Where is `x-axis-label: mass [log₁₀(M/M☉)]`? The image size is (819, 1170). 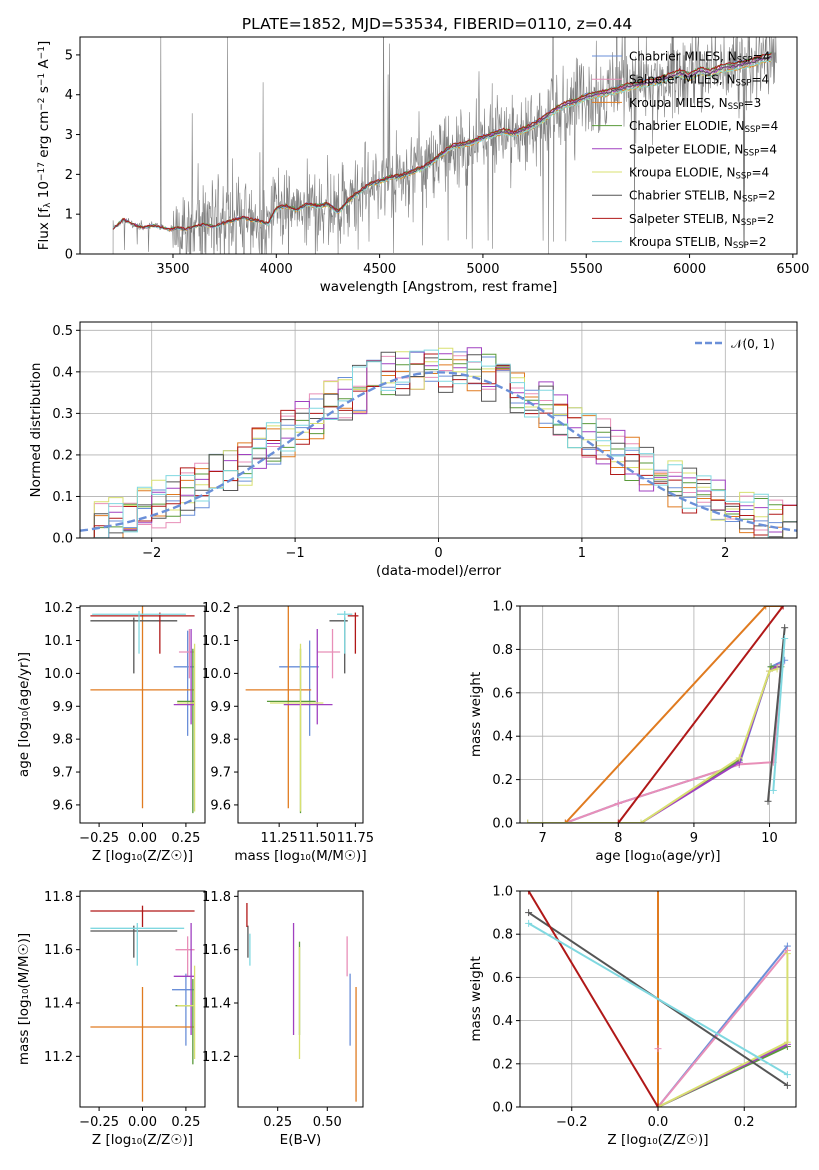 x-axis-label: mass [log₁₀(M/M☉)] is located at coordinates (300, 856).